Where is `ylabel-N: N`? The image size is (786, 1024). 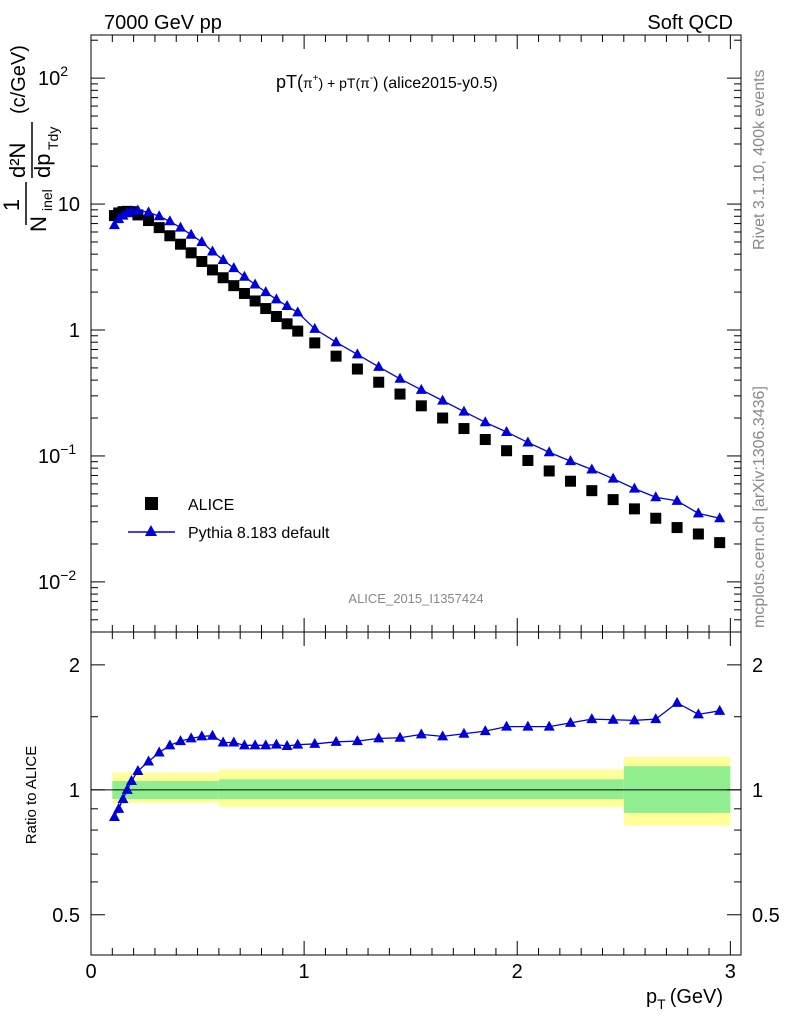 ylabel-N: N is located at coordinates (38, 224).